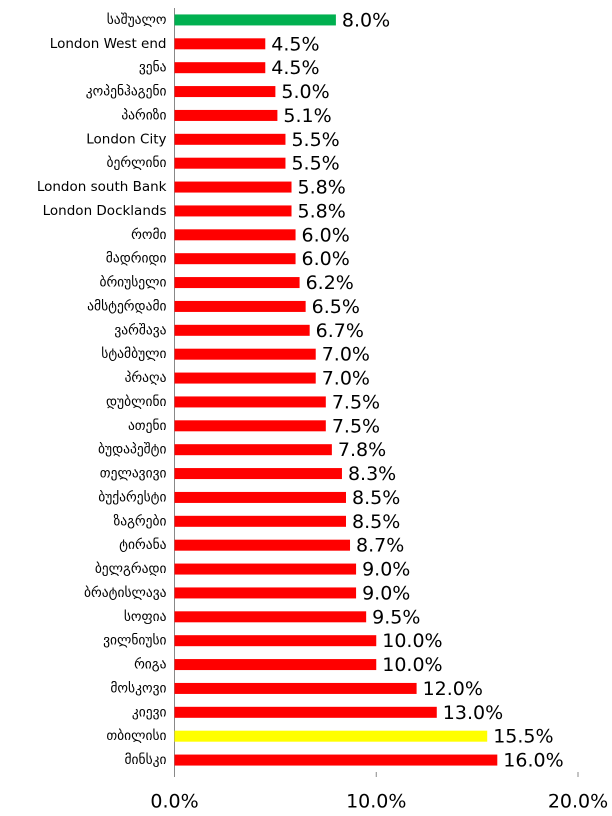  What do you see at coordinates (140, 329) in the screenshot?
I see `category-label: ვარშავა` at bounding box center [140, 329].